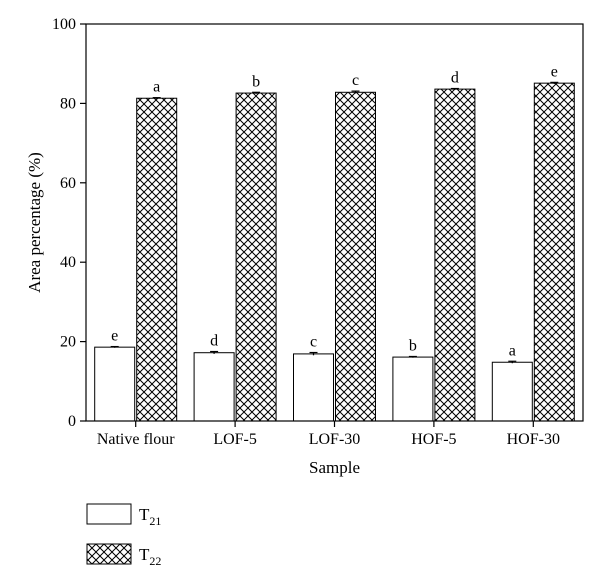  I want to click on x-tick-label: HOF-5, so click(433, 439).